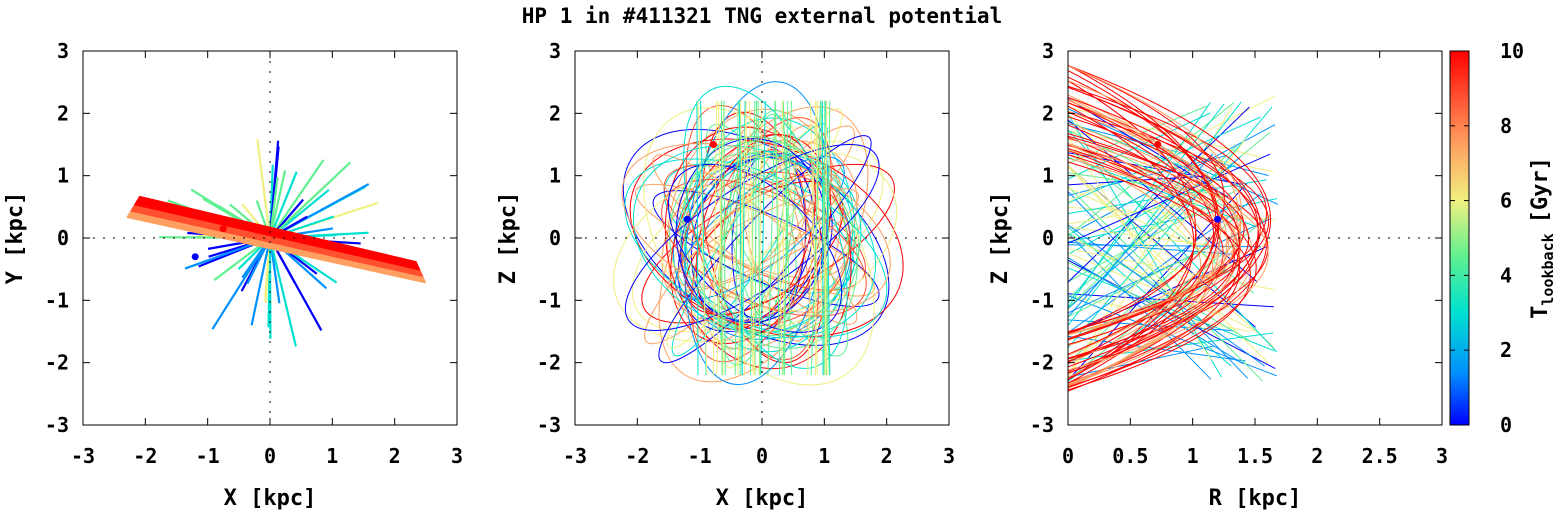 The height and width of the screenshot is (514, 1553). Describe the element at coordinates (15, 238) in the screenshot. I see `y-axis-label-xy: Y [kpc]` at that location.